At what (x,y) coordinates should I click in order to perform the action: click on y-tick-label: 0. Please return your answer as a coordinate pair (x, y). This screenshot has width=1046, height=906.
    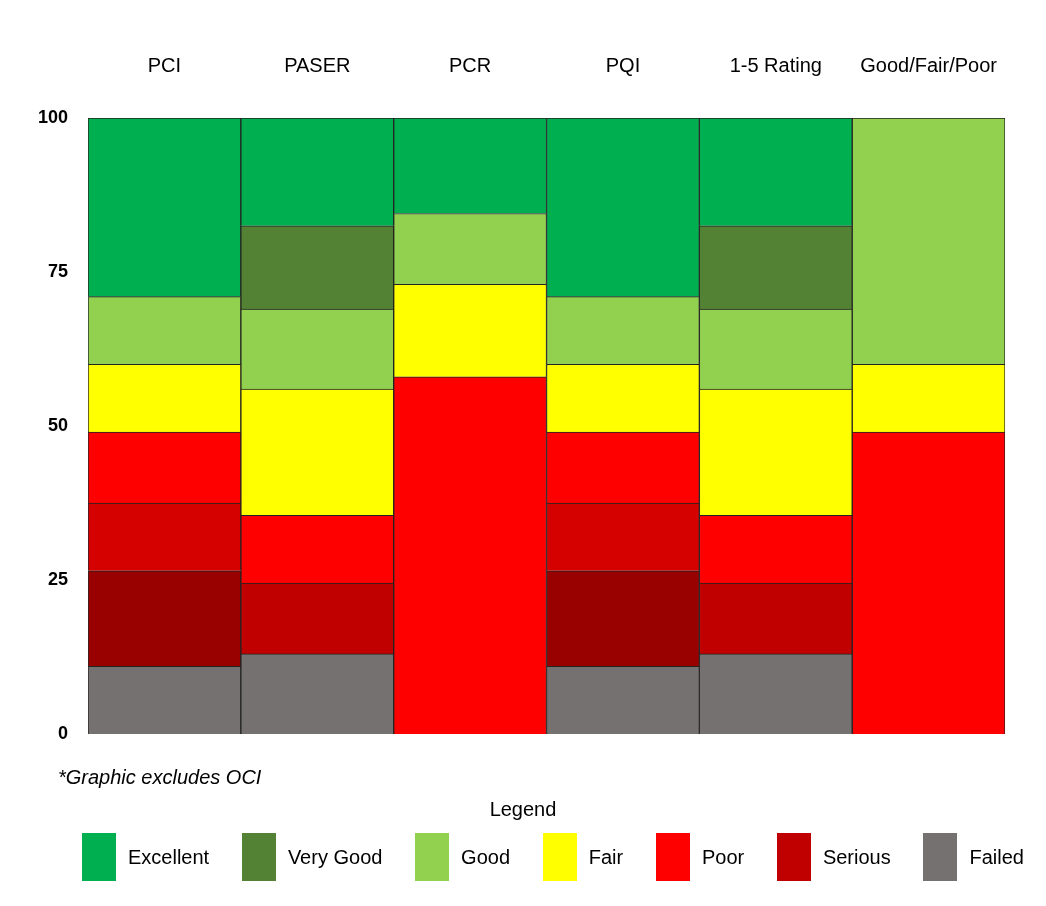
    Looking at the image, I should click on (63, 732).